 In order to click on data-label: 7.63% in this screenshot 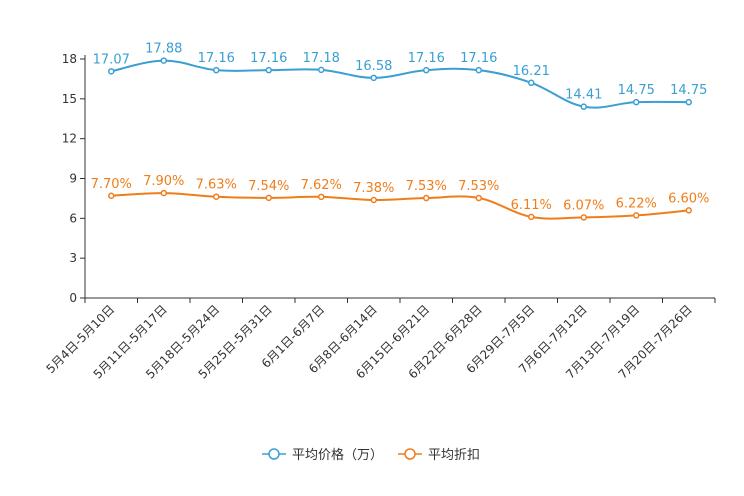, I will do `click(216, 185)`.